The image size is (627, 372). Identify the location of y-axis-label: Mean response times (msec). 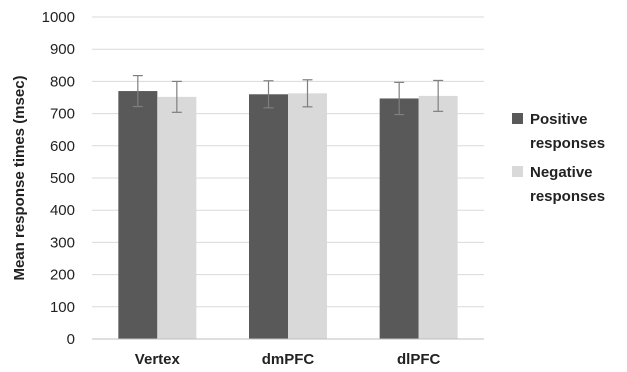
(19, 177).